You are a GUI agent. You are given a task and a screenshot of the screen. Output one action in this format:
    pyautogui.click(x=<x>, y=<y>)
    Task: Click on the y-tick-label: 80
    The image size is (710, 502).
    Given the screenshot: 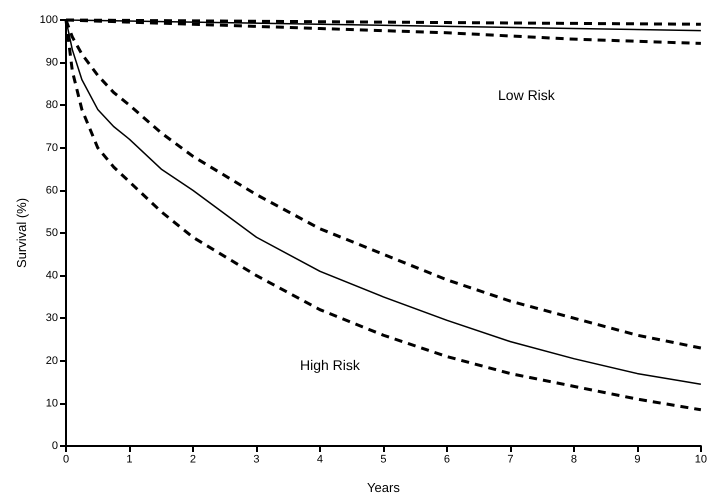 What is the action you would take?
    pyautogui.click(x=52, y=105)
    